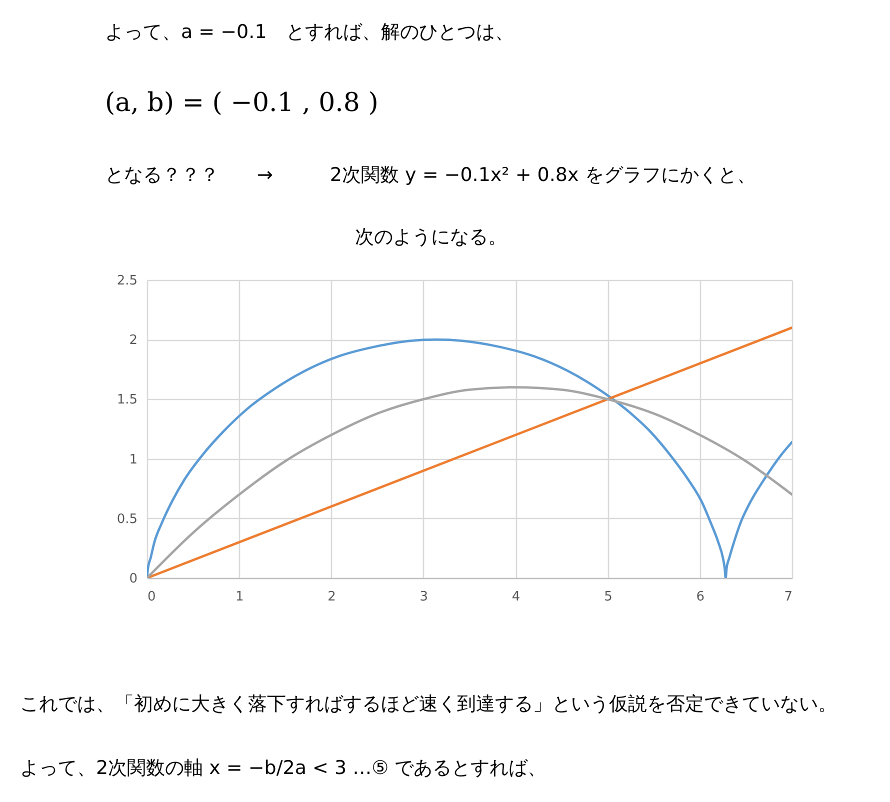  I want to click on text: となる？？？ → 2次関数 y = −0.1x² + 0.8x をグラフにかくと、, so click(430, 175).